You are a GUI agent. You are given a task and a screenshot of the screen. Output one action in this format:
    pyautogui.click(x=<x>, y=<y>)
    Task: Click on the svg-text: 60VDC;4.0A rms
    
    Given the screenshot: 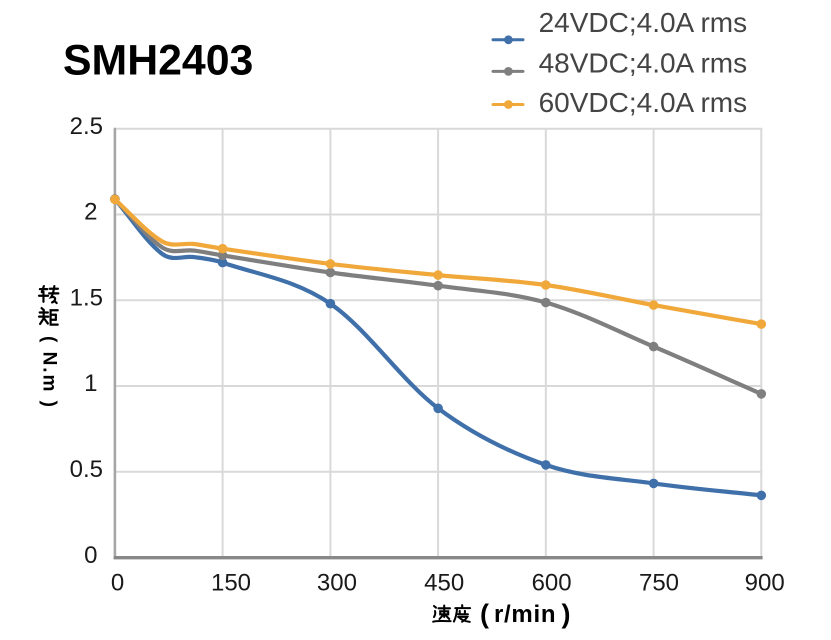 What is the action you would take?
    pyautogui.click(x=643, y=102)
    